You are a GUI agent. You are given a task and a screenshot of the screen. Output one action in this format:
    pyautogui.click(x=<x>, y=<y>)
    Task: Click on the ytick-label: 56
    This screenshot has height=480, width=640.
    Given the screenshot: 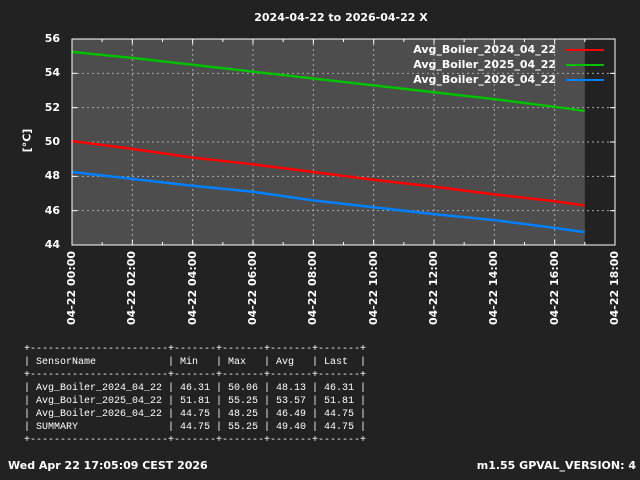 What is the action you would take?
    pyautogui.click(x=52, y=38)
    